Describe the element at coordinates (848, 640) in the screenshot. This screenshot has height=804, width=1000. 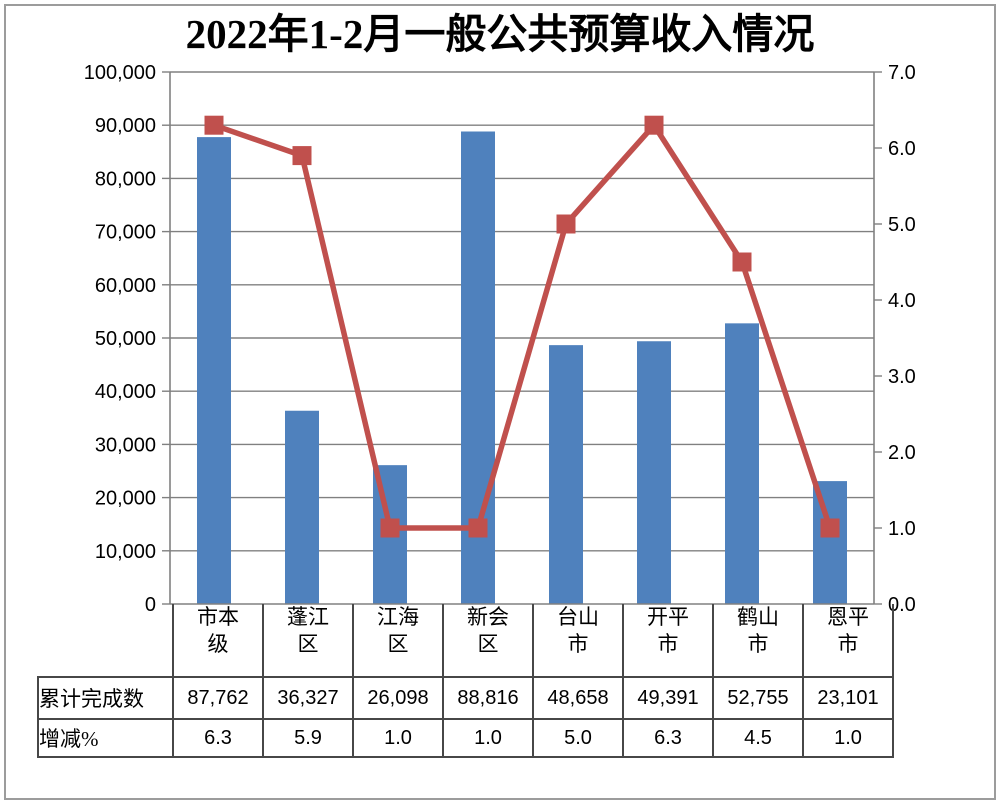
I see `category-label-恩平市: 恩平 市` at that location.